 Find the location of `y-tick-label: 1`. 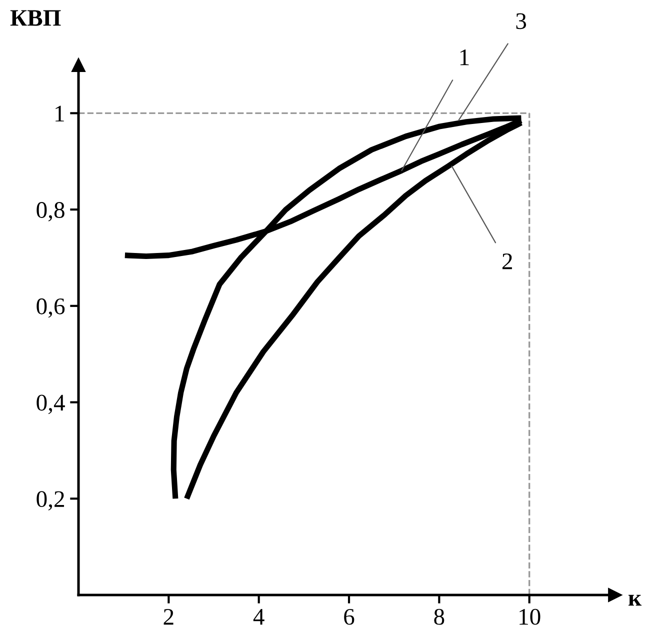

y-tick-label: 1 is located at coordinates (60, 114).